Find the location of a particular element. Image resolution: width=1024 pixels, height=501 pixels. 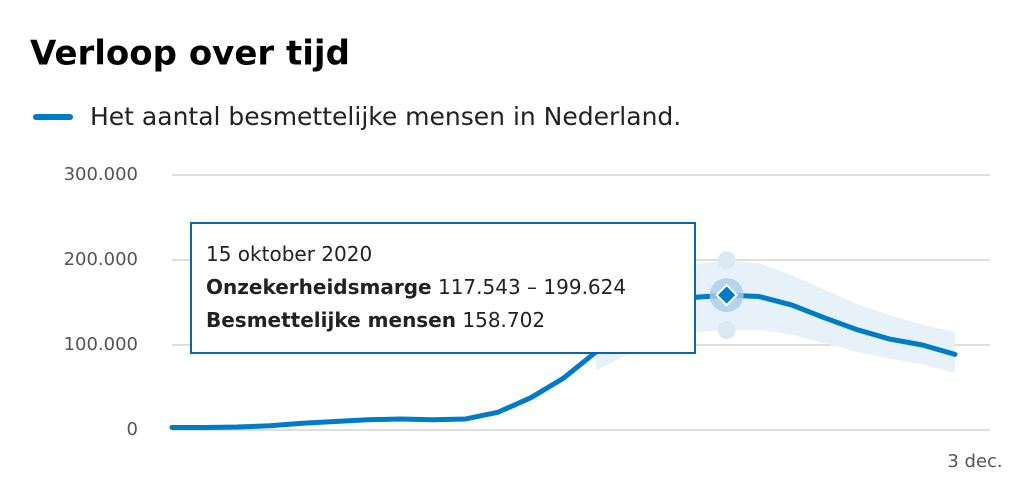

tooltip-line: Onzekerheidsmarge 117.543 – 199.624 is located at coordinates (443, 287).